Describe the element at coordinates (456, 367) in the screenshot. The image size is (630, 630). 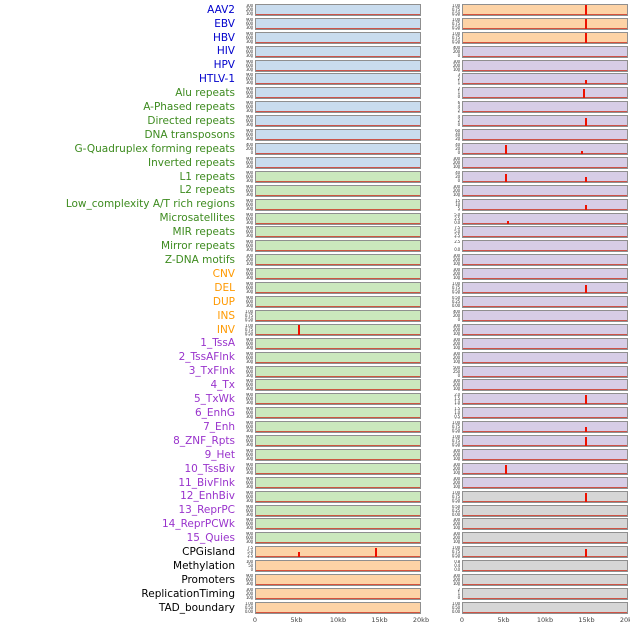
I see `y-tick-label: 500` at that location.